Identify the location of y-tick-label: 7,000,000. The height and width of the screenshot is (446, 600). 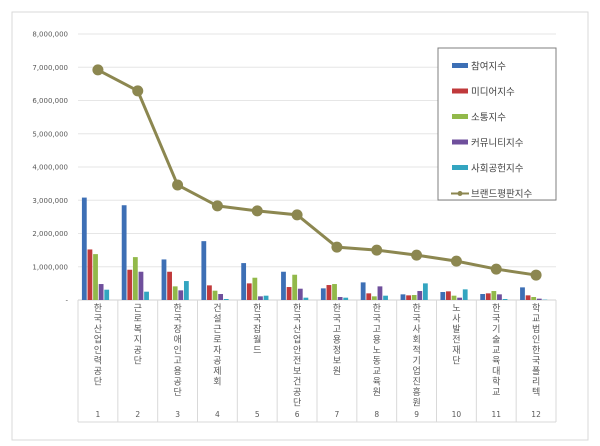
(50, 68).